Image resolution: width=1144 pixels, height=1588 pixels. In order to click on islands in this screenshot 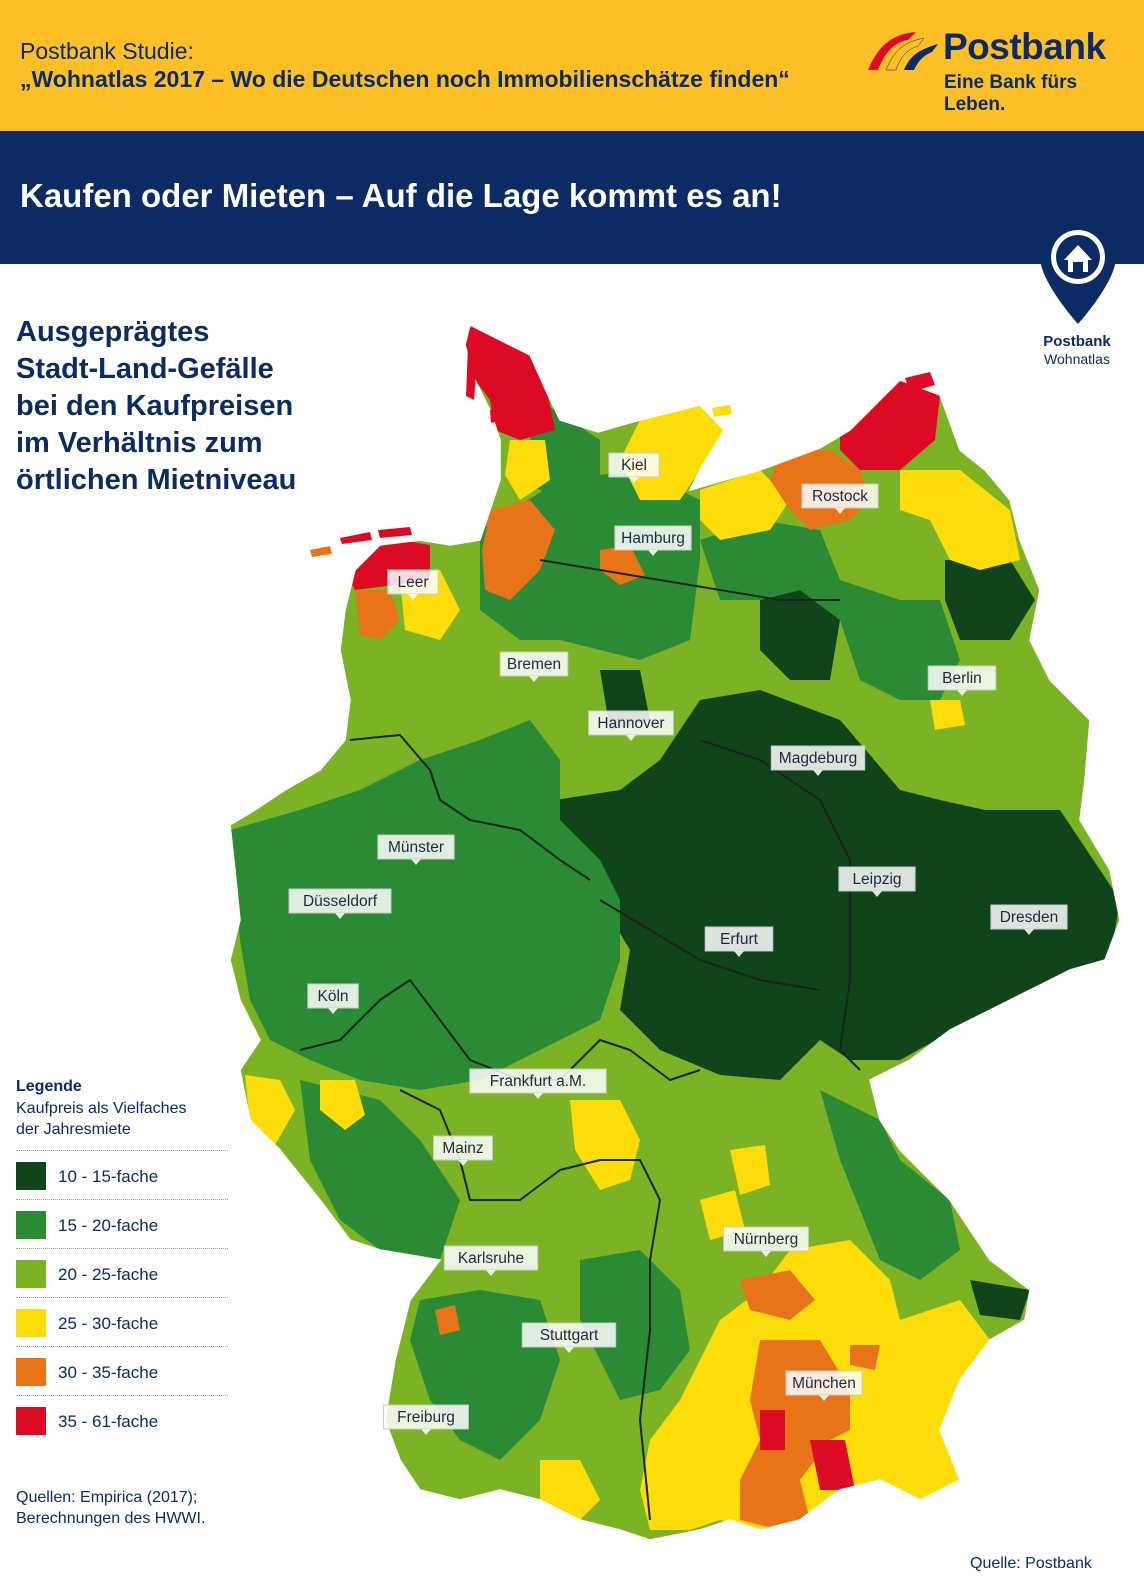, I will do `click(622, 451)`.